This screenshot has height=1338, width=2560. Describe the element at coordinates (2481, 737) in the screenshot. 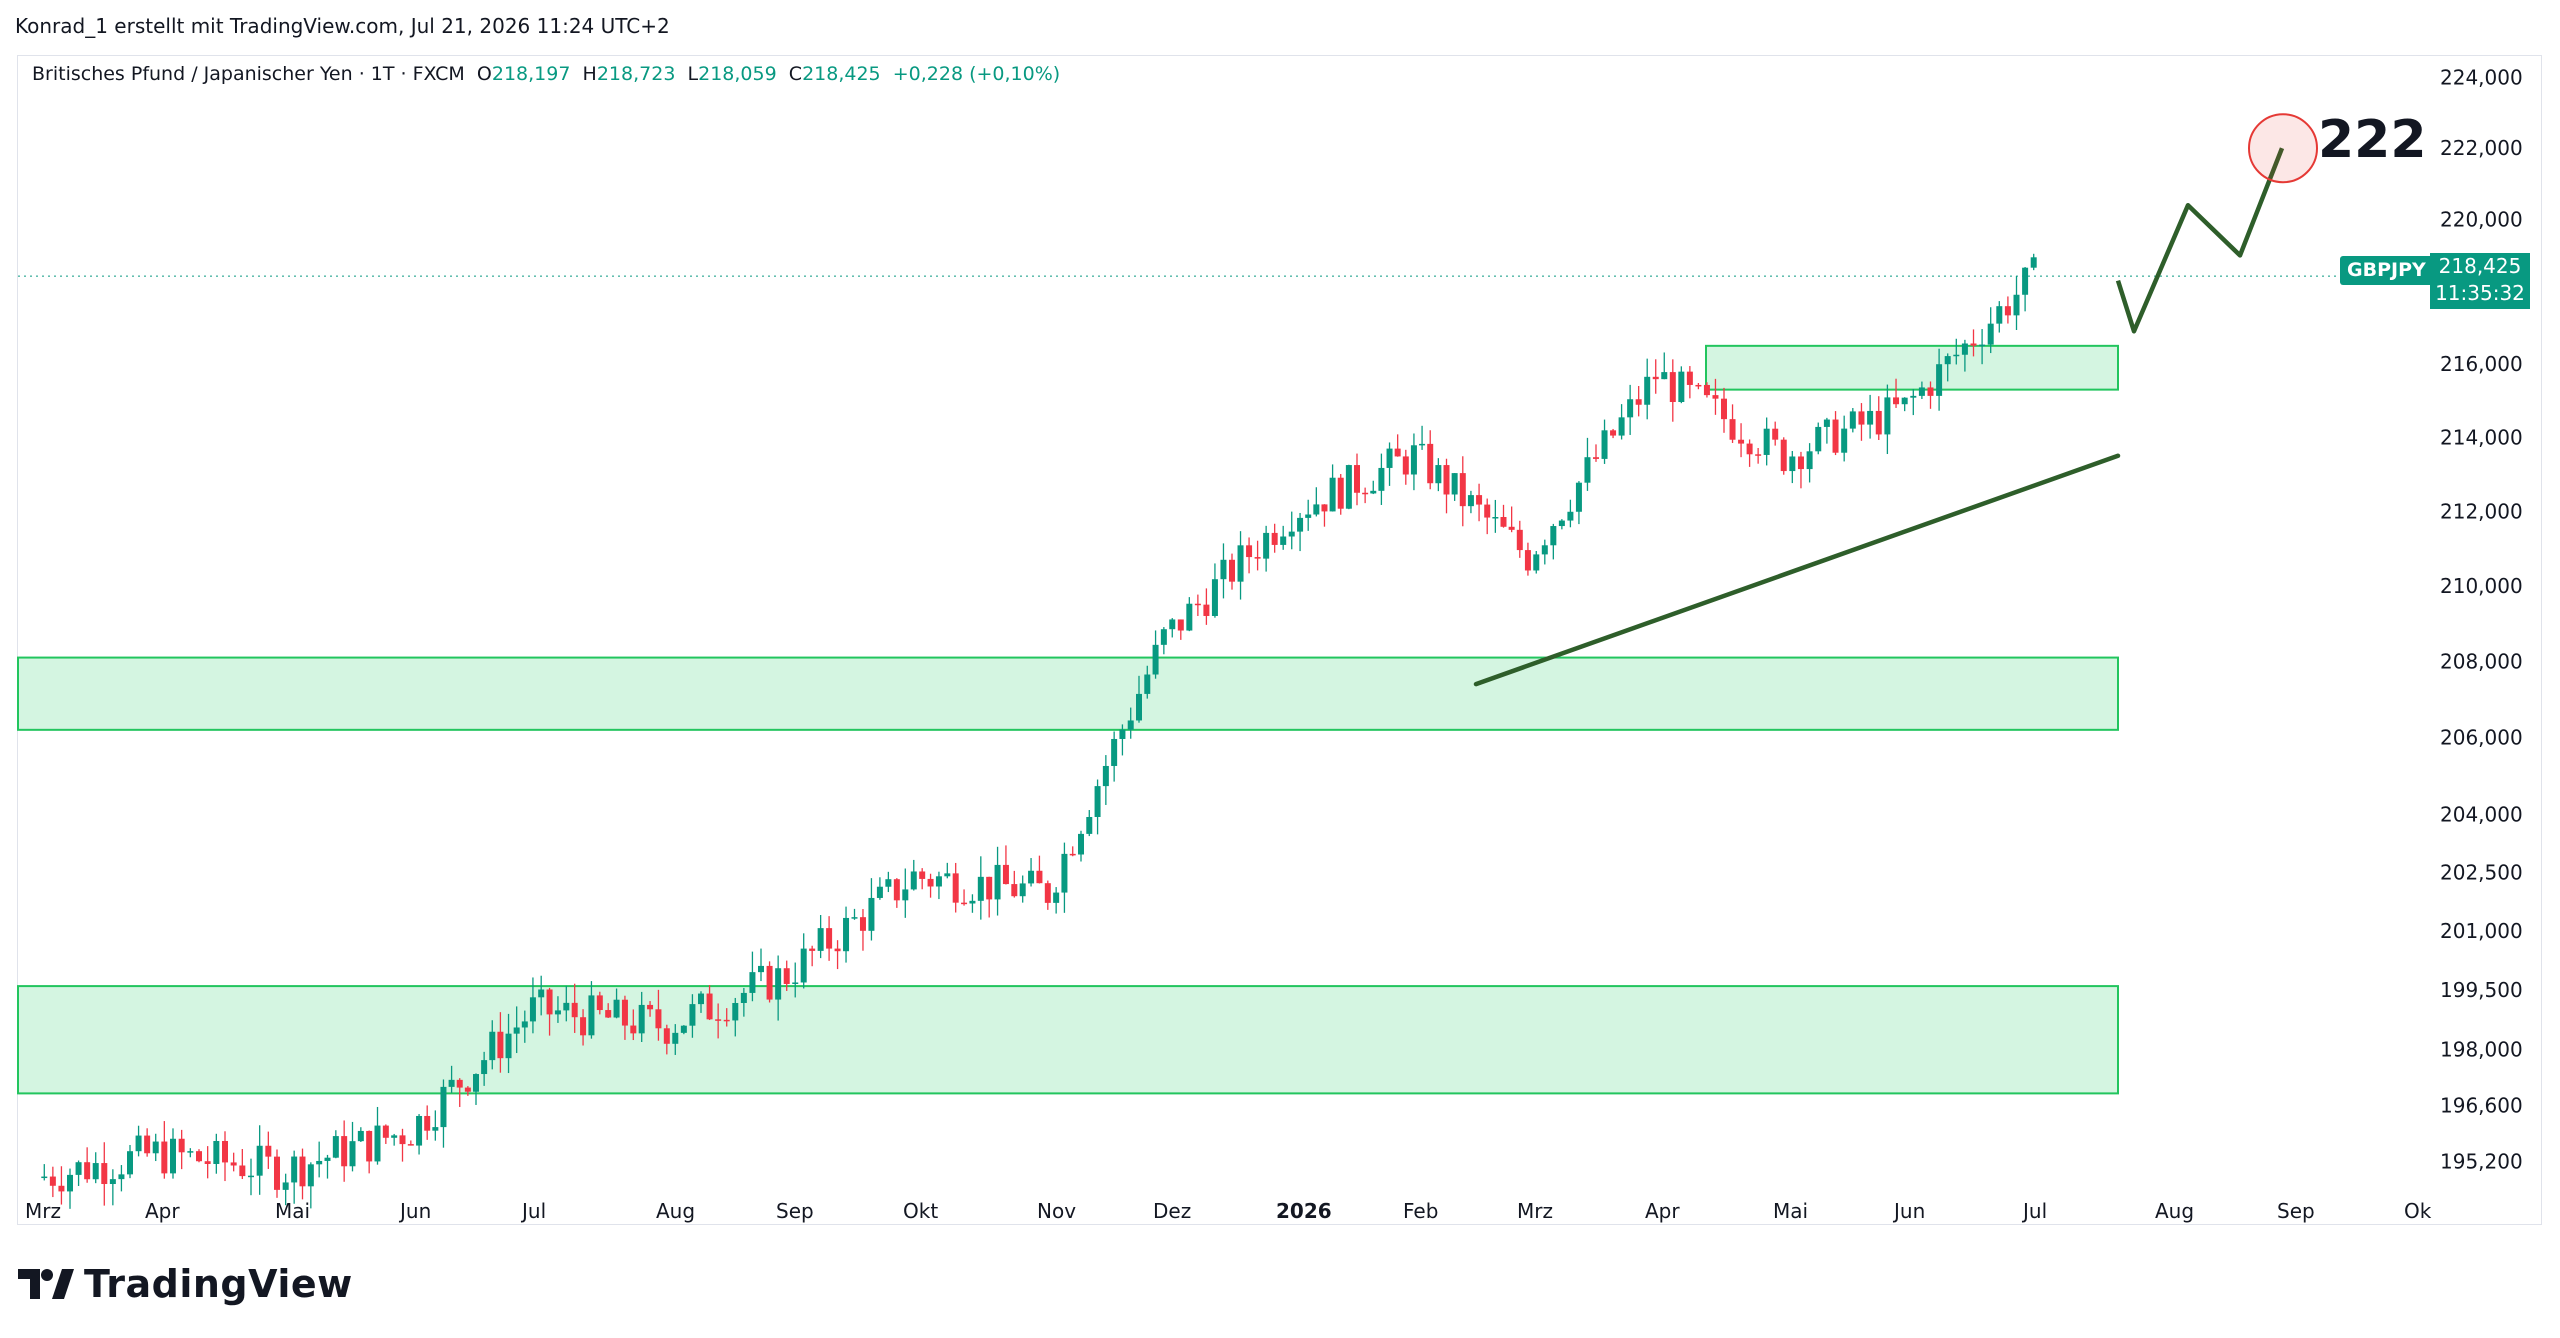

I see `y-tick-label: 206,000` at that location.